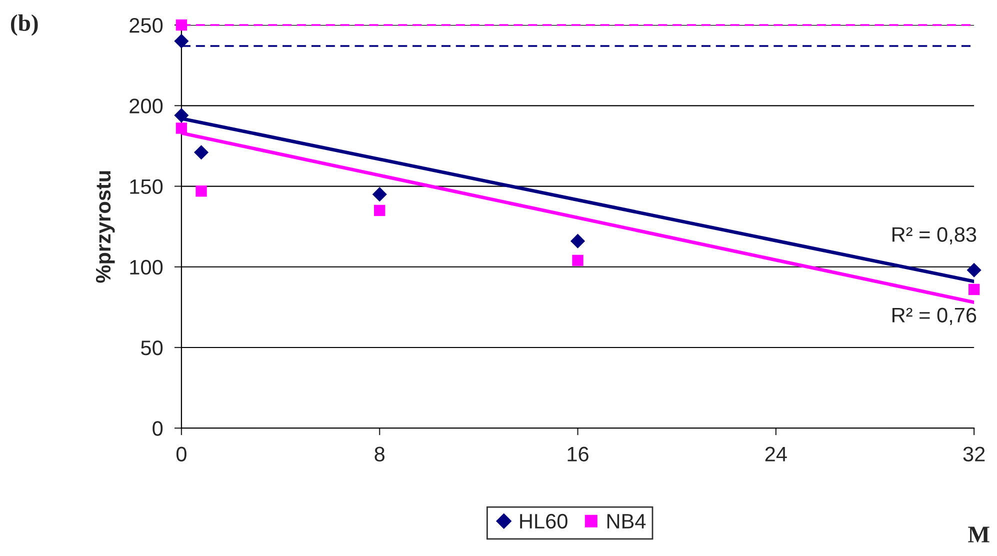 This screenshot has width=997, height=556. I want to click on y-tick-label: 150, so click(146, 186).